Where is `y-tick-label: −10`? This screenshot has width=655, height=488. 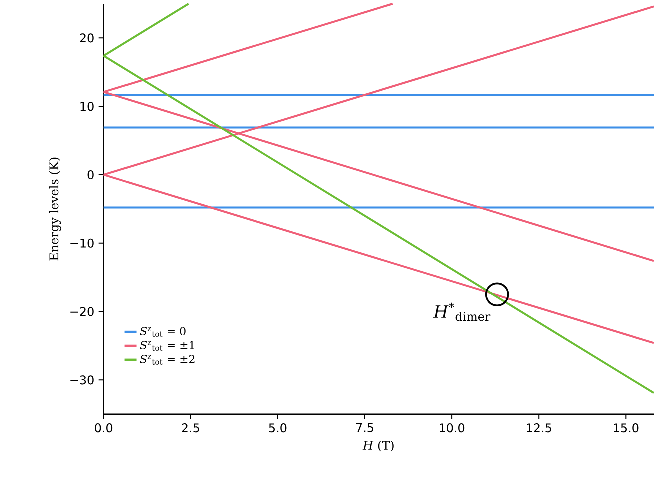 y-tick-label: −10 is located at coordinates (82, 243).